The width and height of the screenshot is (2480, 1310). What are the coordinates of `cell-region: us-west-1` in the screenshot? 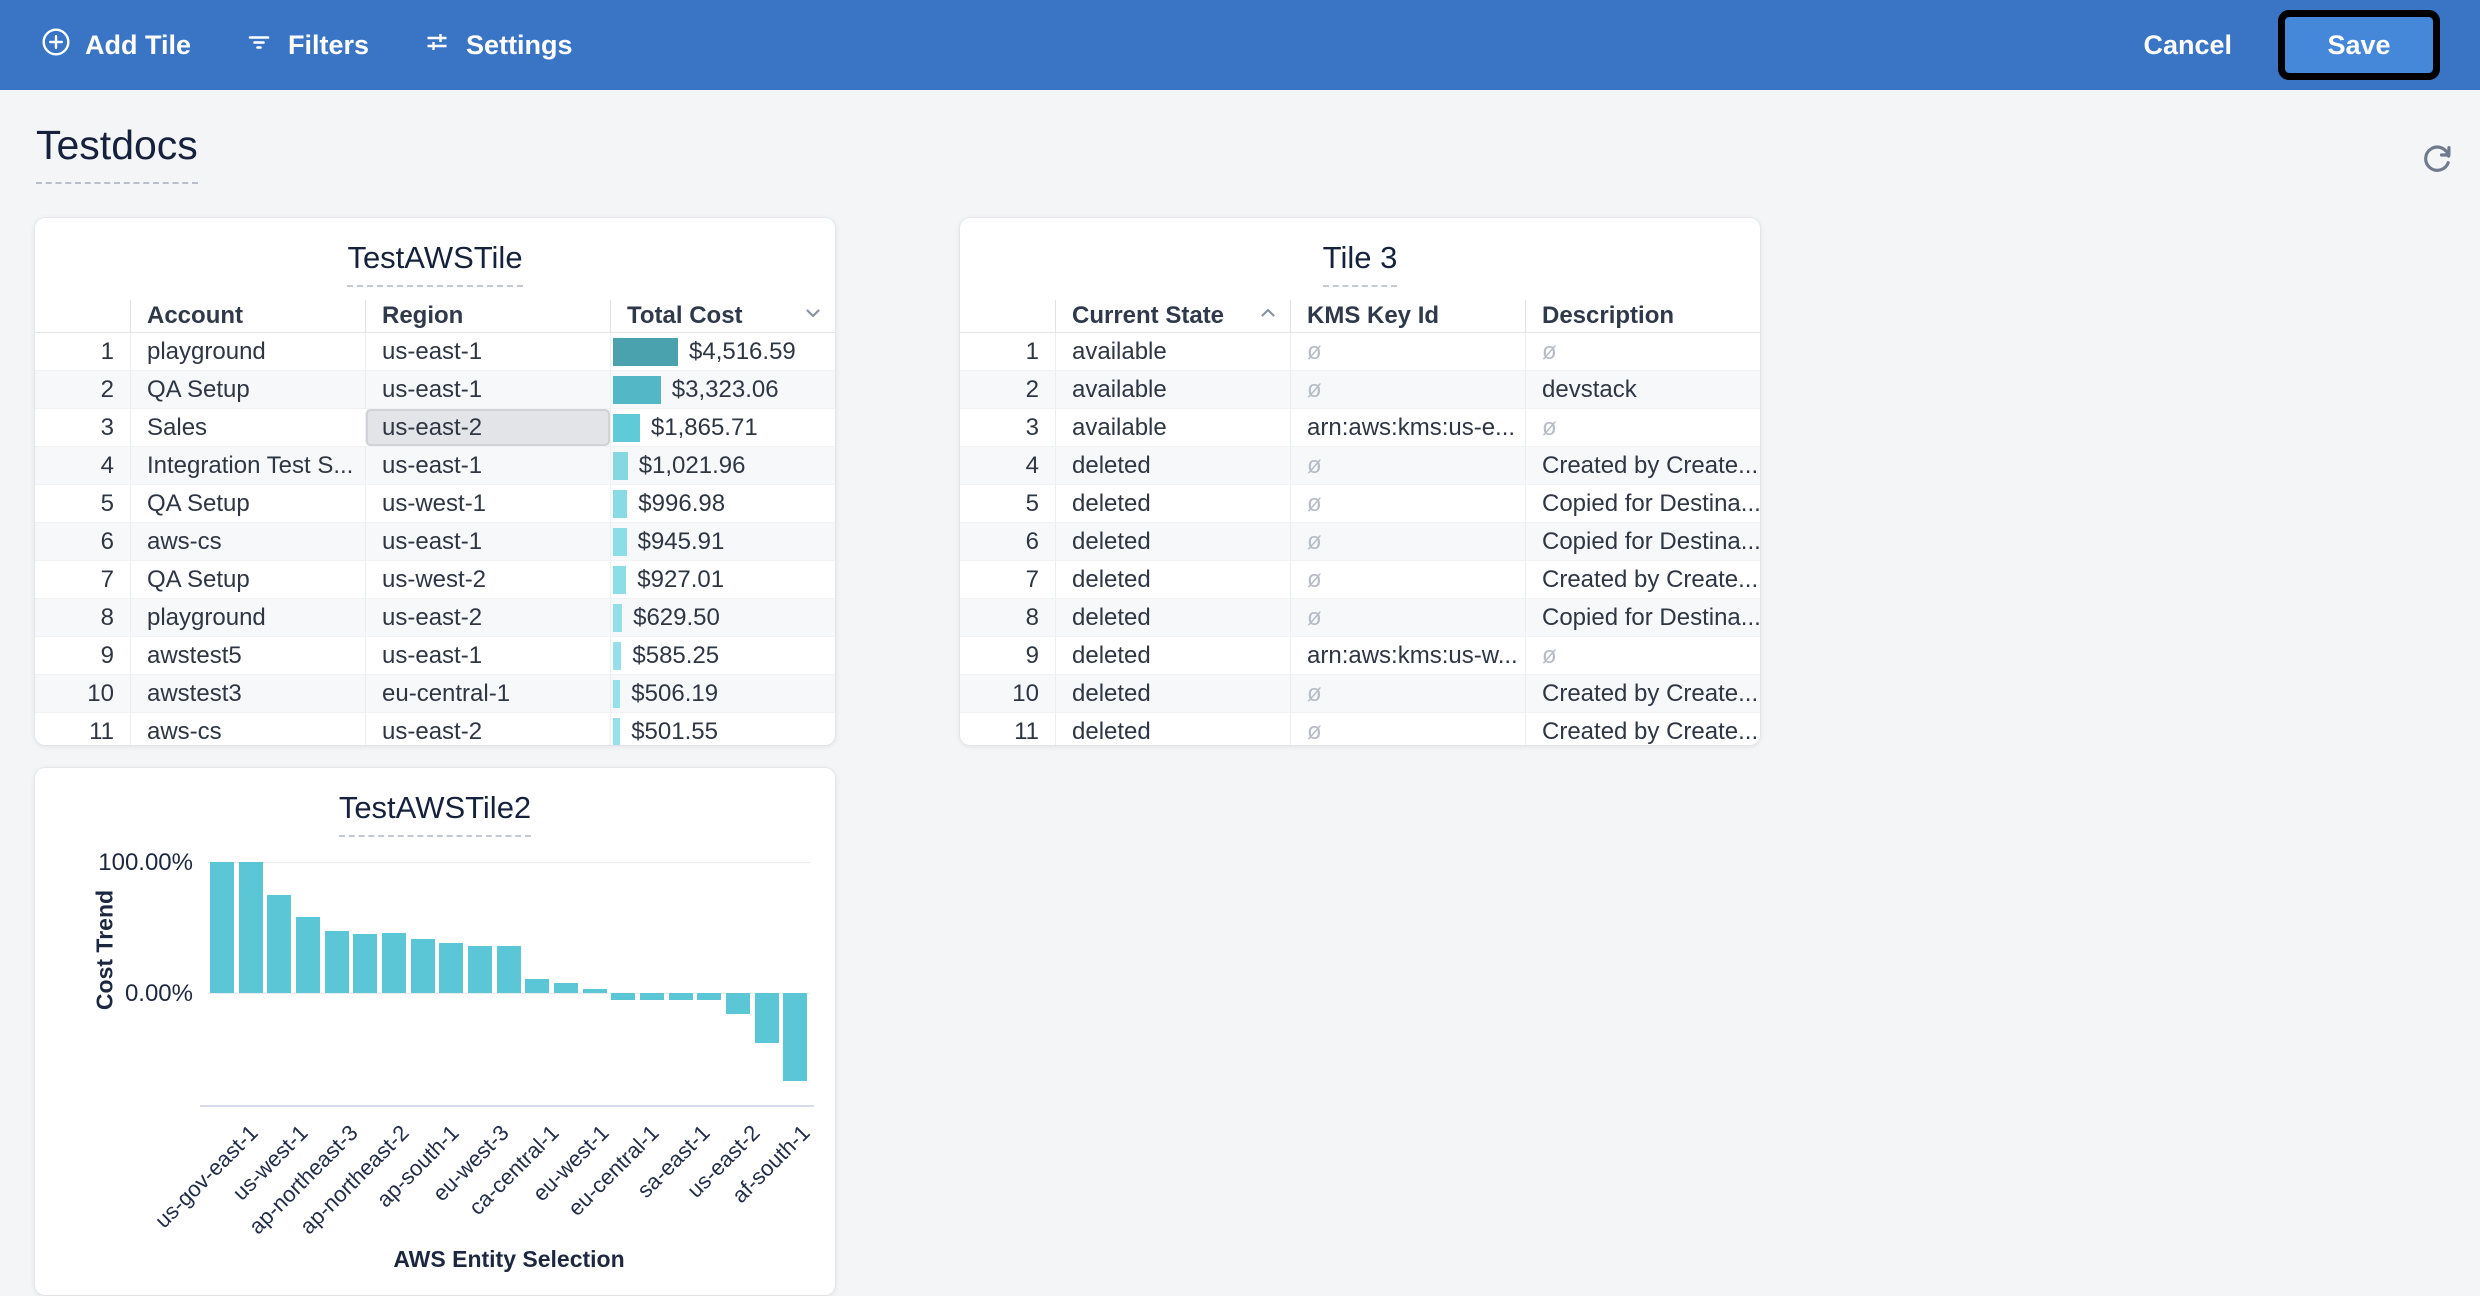 It's located at (487, 503).